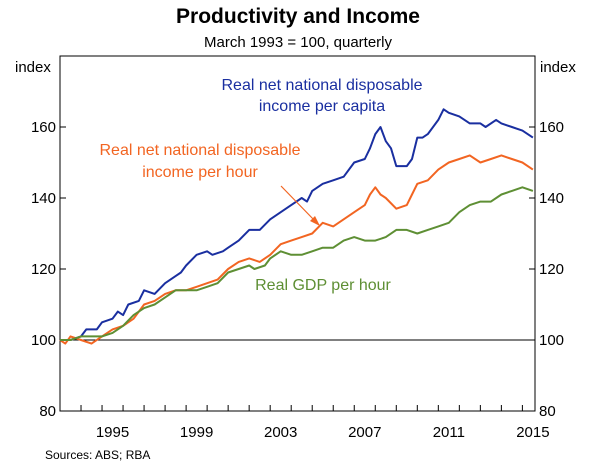 The height and width of the screenshot is (466, 597). Describe the element at coordinates (551, 340) in the screenshot. I see `y-tick-label-right: 100` at that location.